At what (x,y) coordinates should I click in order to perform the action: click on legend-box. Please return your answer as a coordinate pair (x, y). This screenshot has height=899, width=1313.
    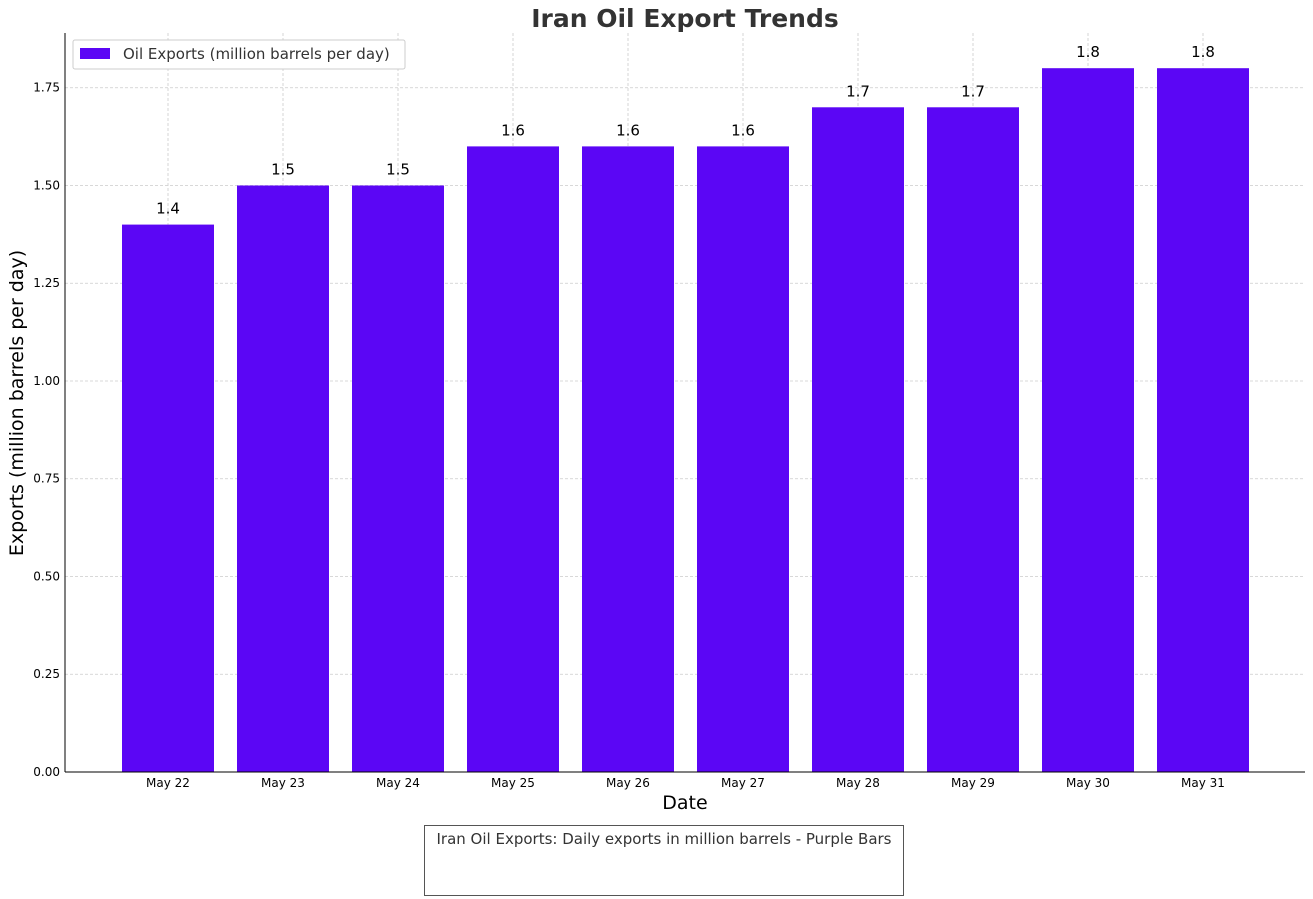
    Looking at the image, I should click on (239, 54).